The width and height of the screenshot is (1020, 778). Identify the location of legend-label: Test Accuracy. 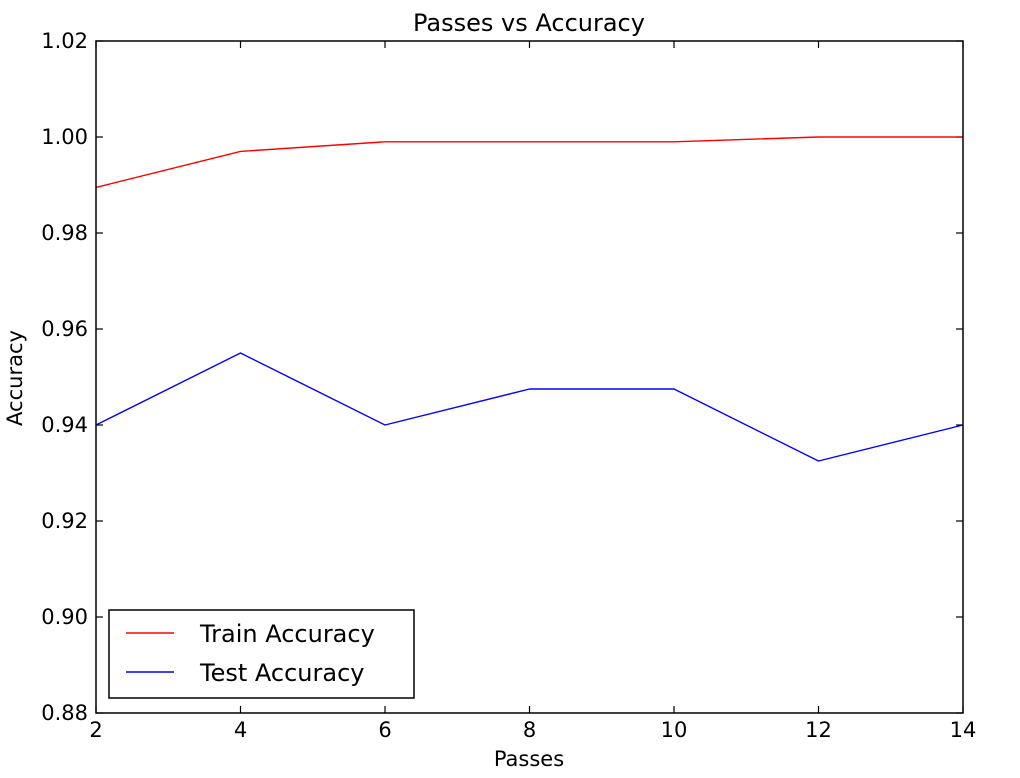
(281, 673).